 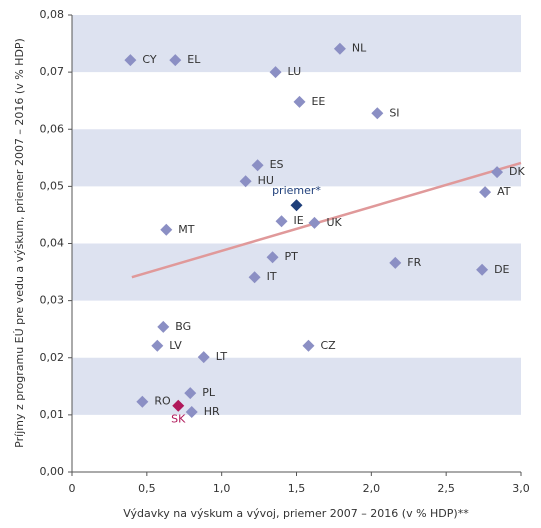 I want to click on point-label: MT, so click(x=186, y=229).